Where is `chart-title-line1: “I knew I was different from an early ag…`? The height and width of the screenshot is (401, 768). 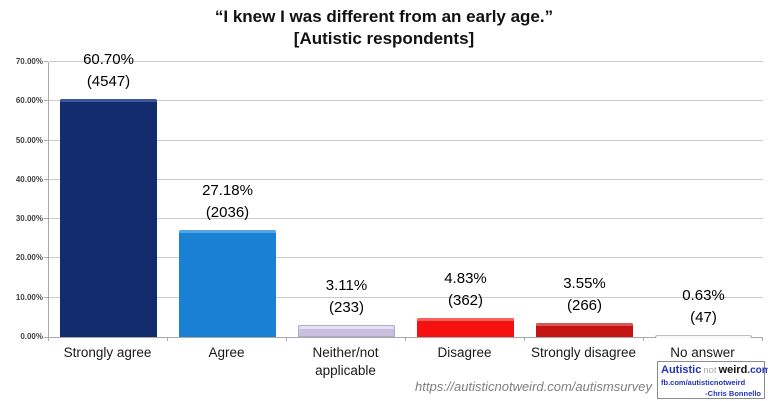 chart-title-line1: “I knew I was different from an early ag… is located at coordinates (384, 16).